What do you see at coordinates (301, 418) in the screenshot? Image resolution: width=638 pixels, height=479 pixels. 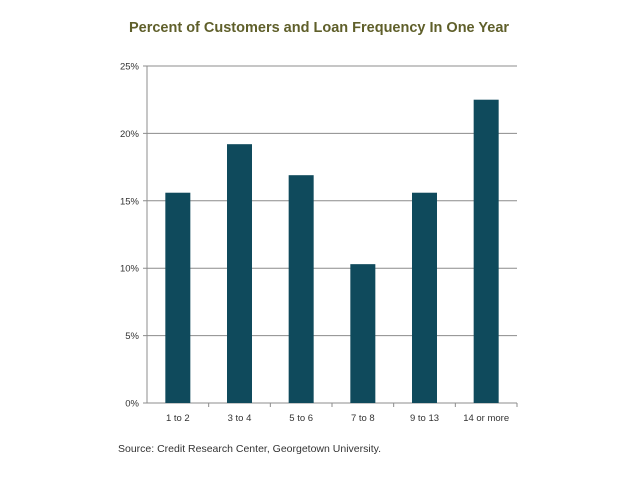 I see `x-tick-label: 5 to 6` at bounding box center [301, 418].